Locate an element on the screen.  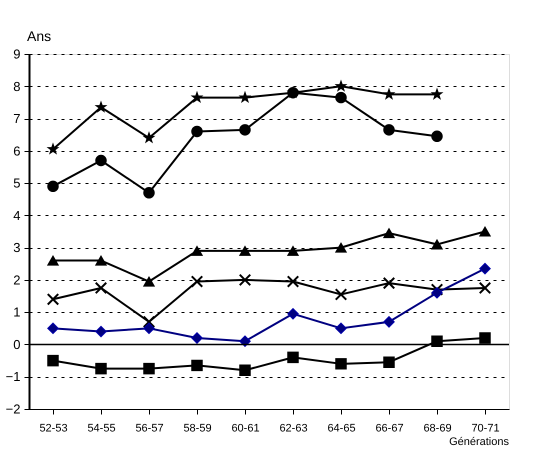
y-tick-label: 6 is located at coordinates (16, 150).